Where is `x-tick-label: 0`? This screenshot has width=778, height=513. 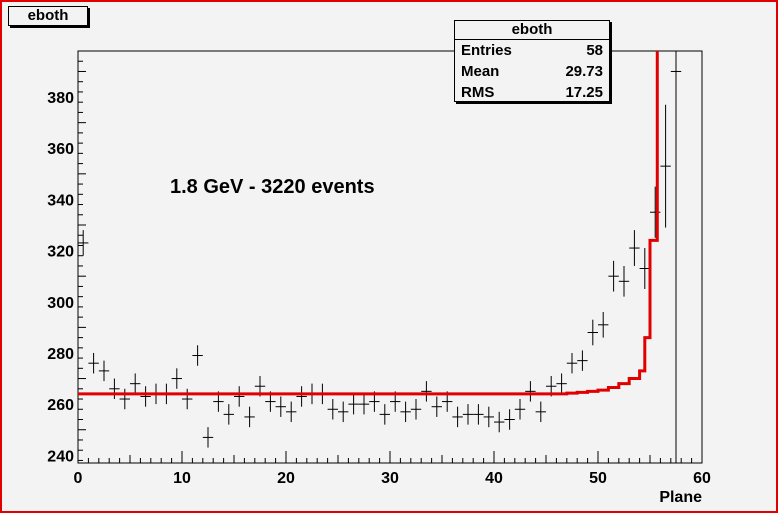
x-tick-label: 0 is located at coordinates (78, 478).